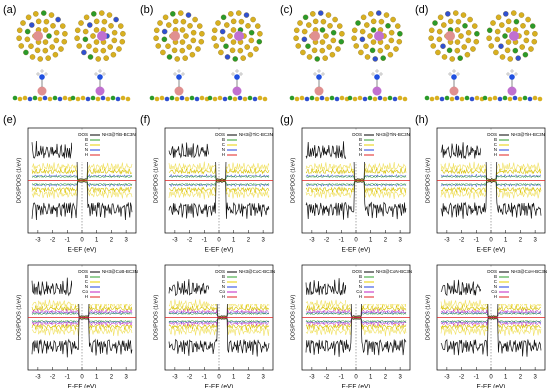  What do you see at coordinates (421, 120) in the screenshot?
I see `panel-label: (h)` at bounding box center [421, 120].